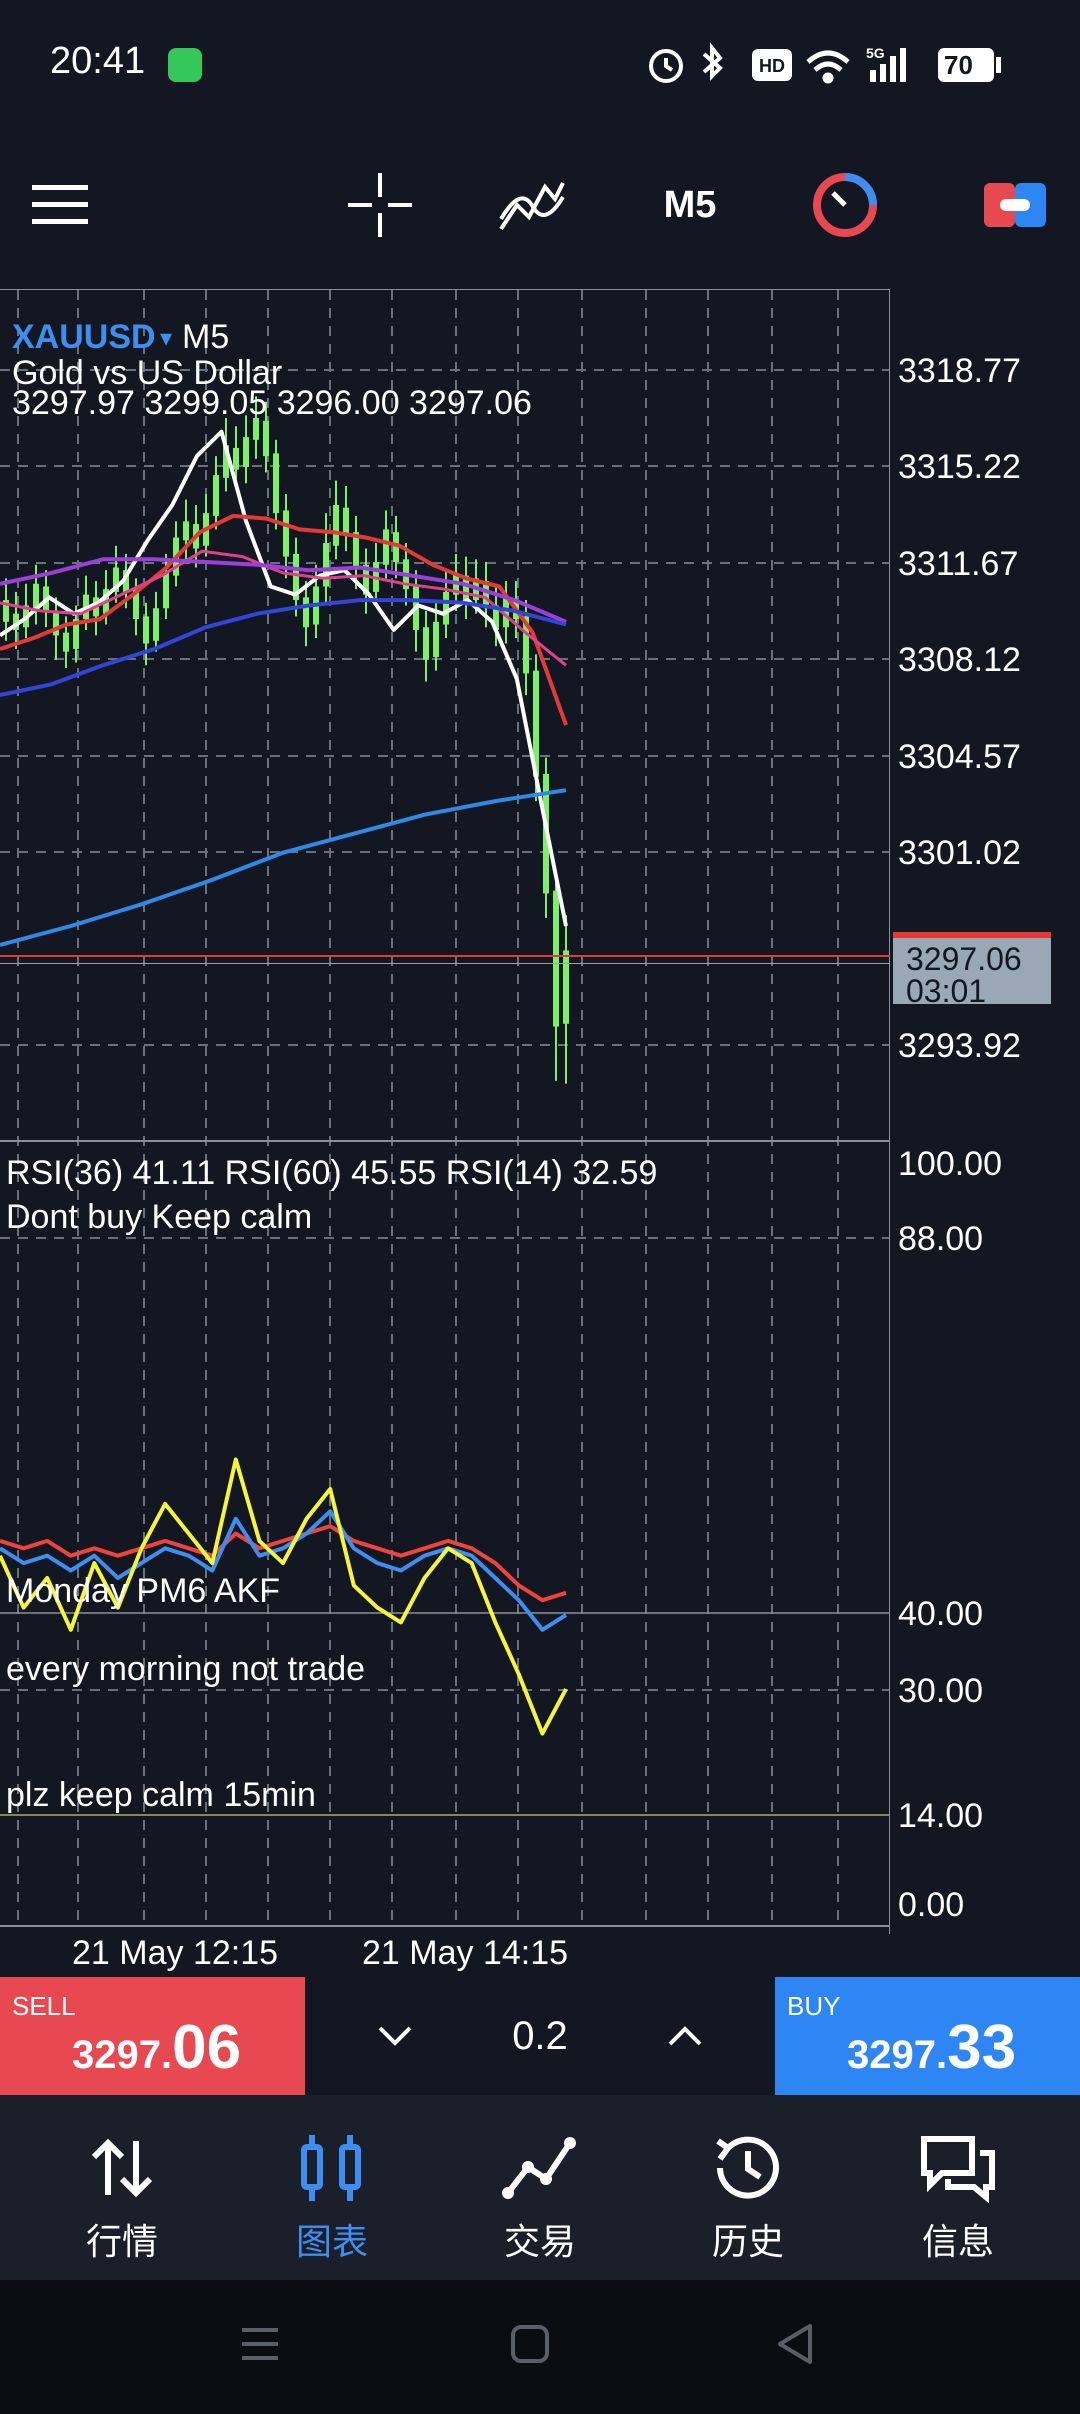 Image resolution: width=1080 pixels, height=2414 pixels. I want to click on svg-text: 5G, so click(875, 53).